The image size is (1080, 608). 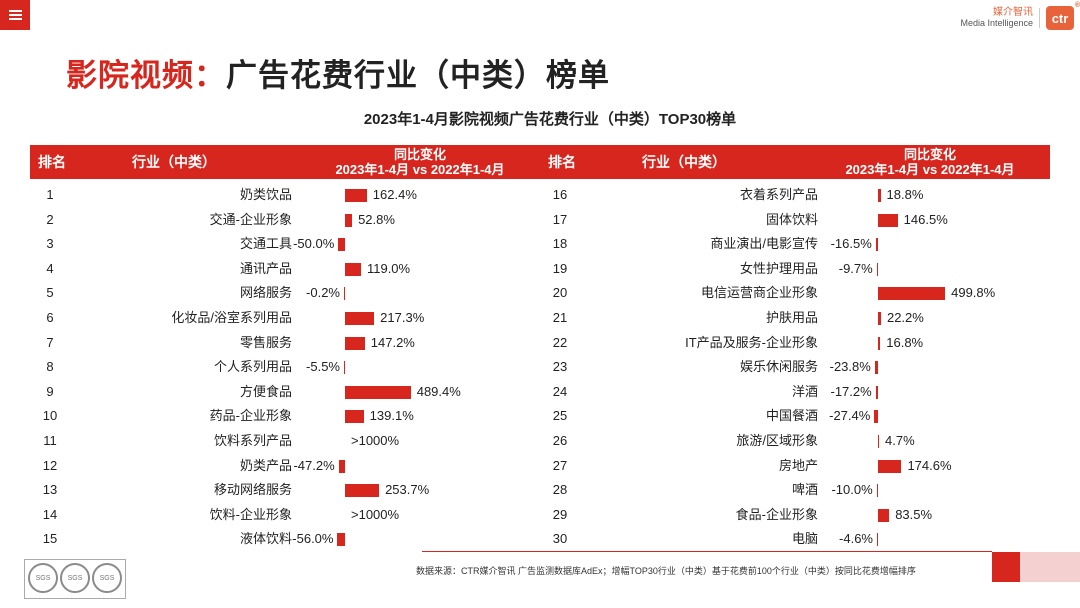 I want to click on table-row: 12 奶类产品 -47.2%, so click(x=285, y=466).